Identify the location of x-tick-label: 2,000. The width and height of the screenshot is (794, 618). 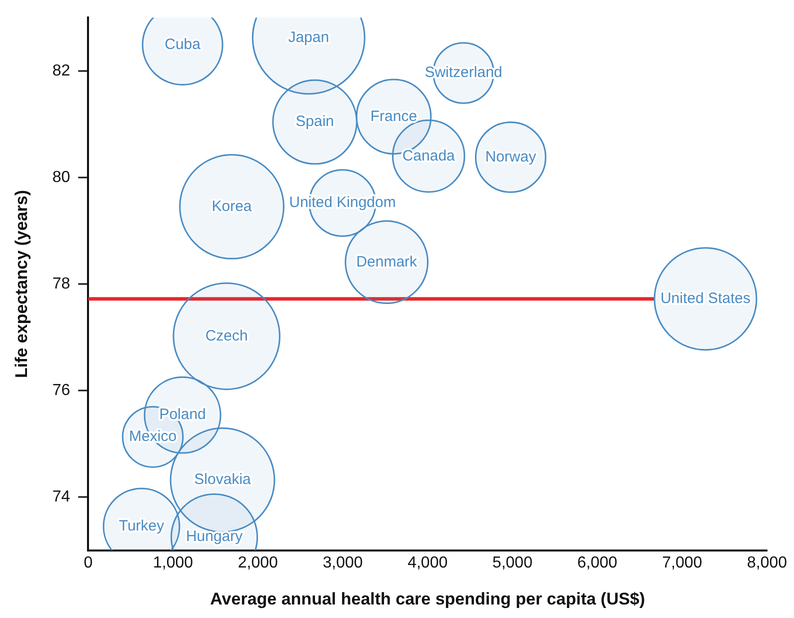
(258, 563).